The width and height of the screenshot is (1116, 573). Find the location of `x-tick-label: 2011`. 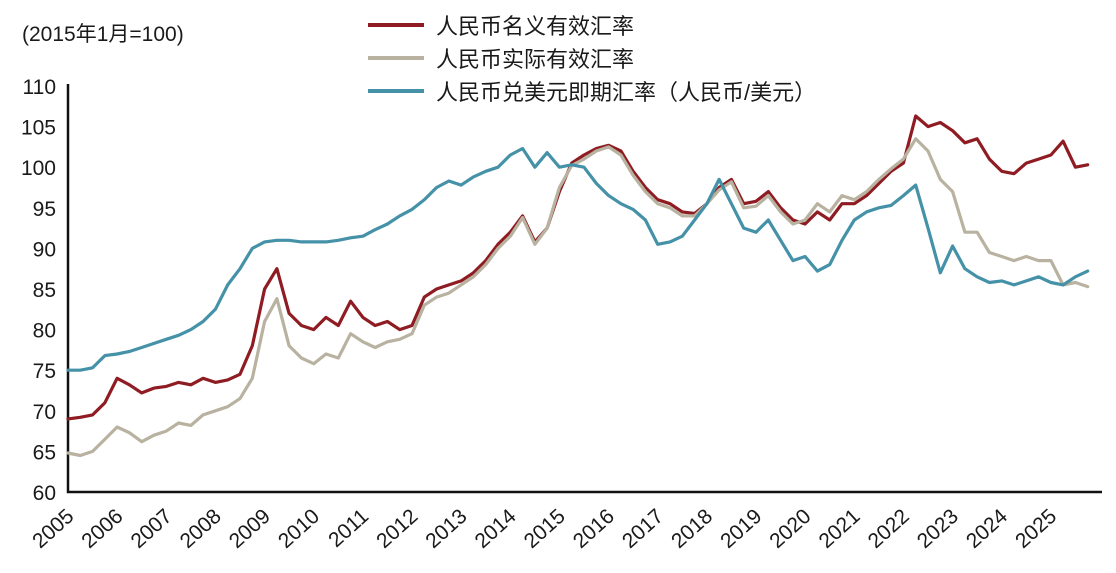

x-tick-label: 2011 is located at coordinates (348, 528).